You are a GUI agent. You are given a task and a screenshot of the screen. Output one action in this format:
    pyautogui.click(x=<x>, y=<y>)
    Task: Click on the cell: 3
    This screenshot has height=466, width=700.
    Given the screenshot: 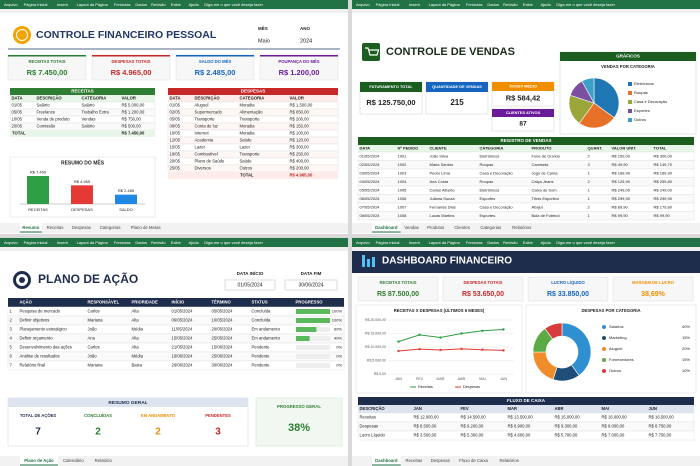 What is the action you would take?
    pyautogui.click(x=589, y=164)
    